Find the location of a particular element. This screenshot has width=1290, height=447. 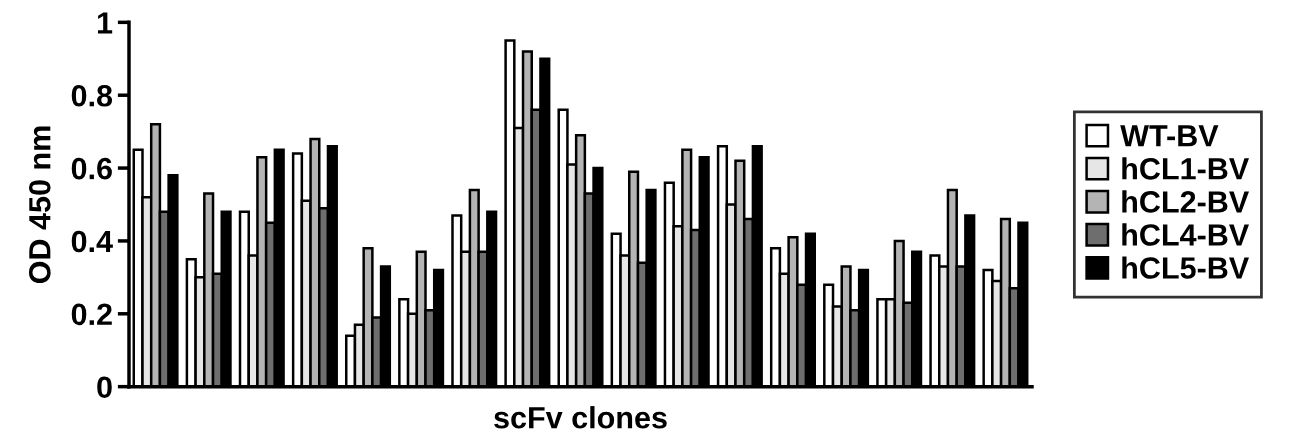

legend-label: WT-BV is located at coordinates (1169, 136).